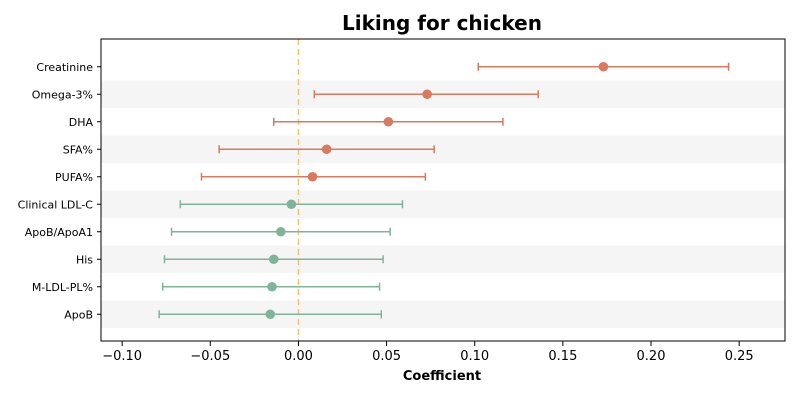 The height and width of the screenshot is (400, 800). What do you see at coordinates (62, 94) in the screenshot?
I see `y-tick-label: Omega-3%` at bounding box center [62, 94].